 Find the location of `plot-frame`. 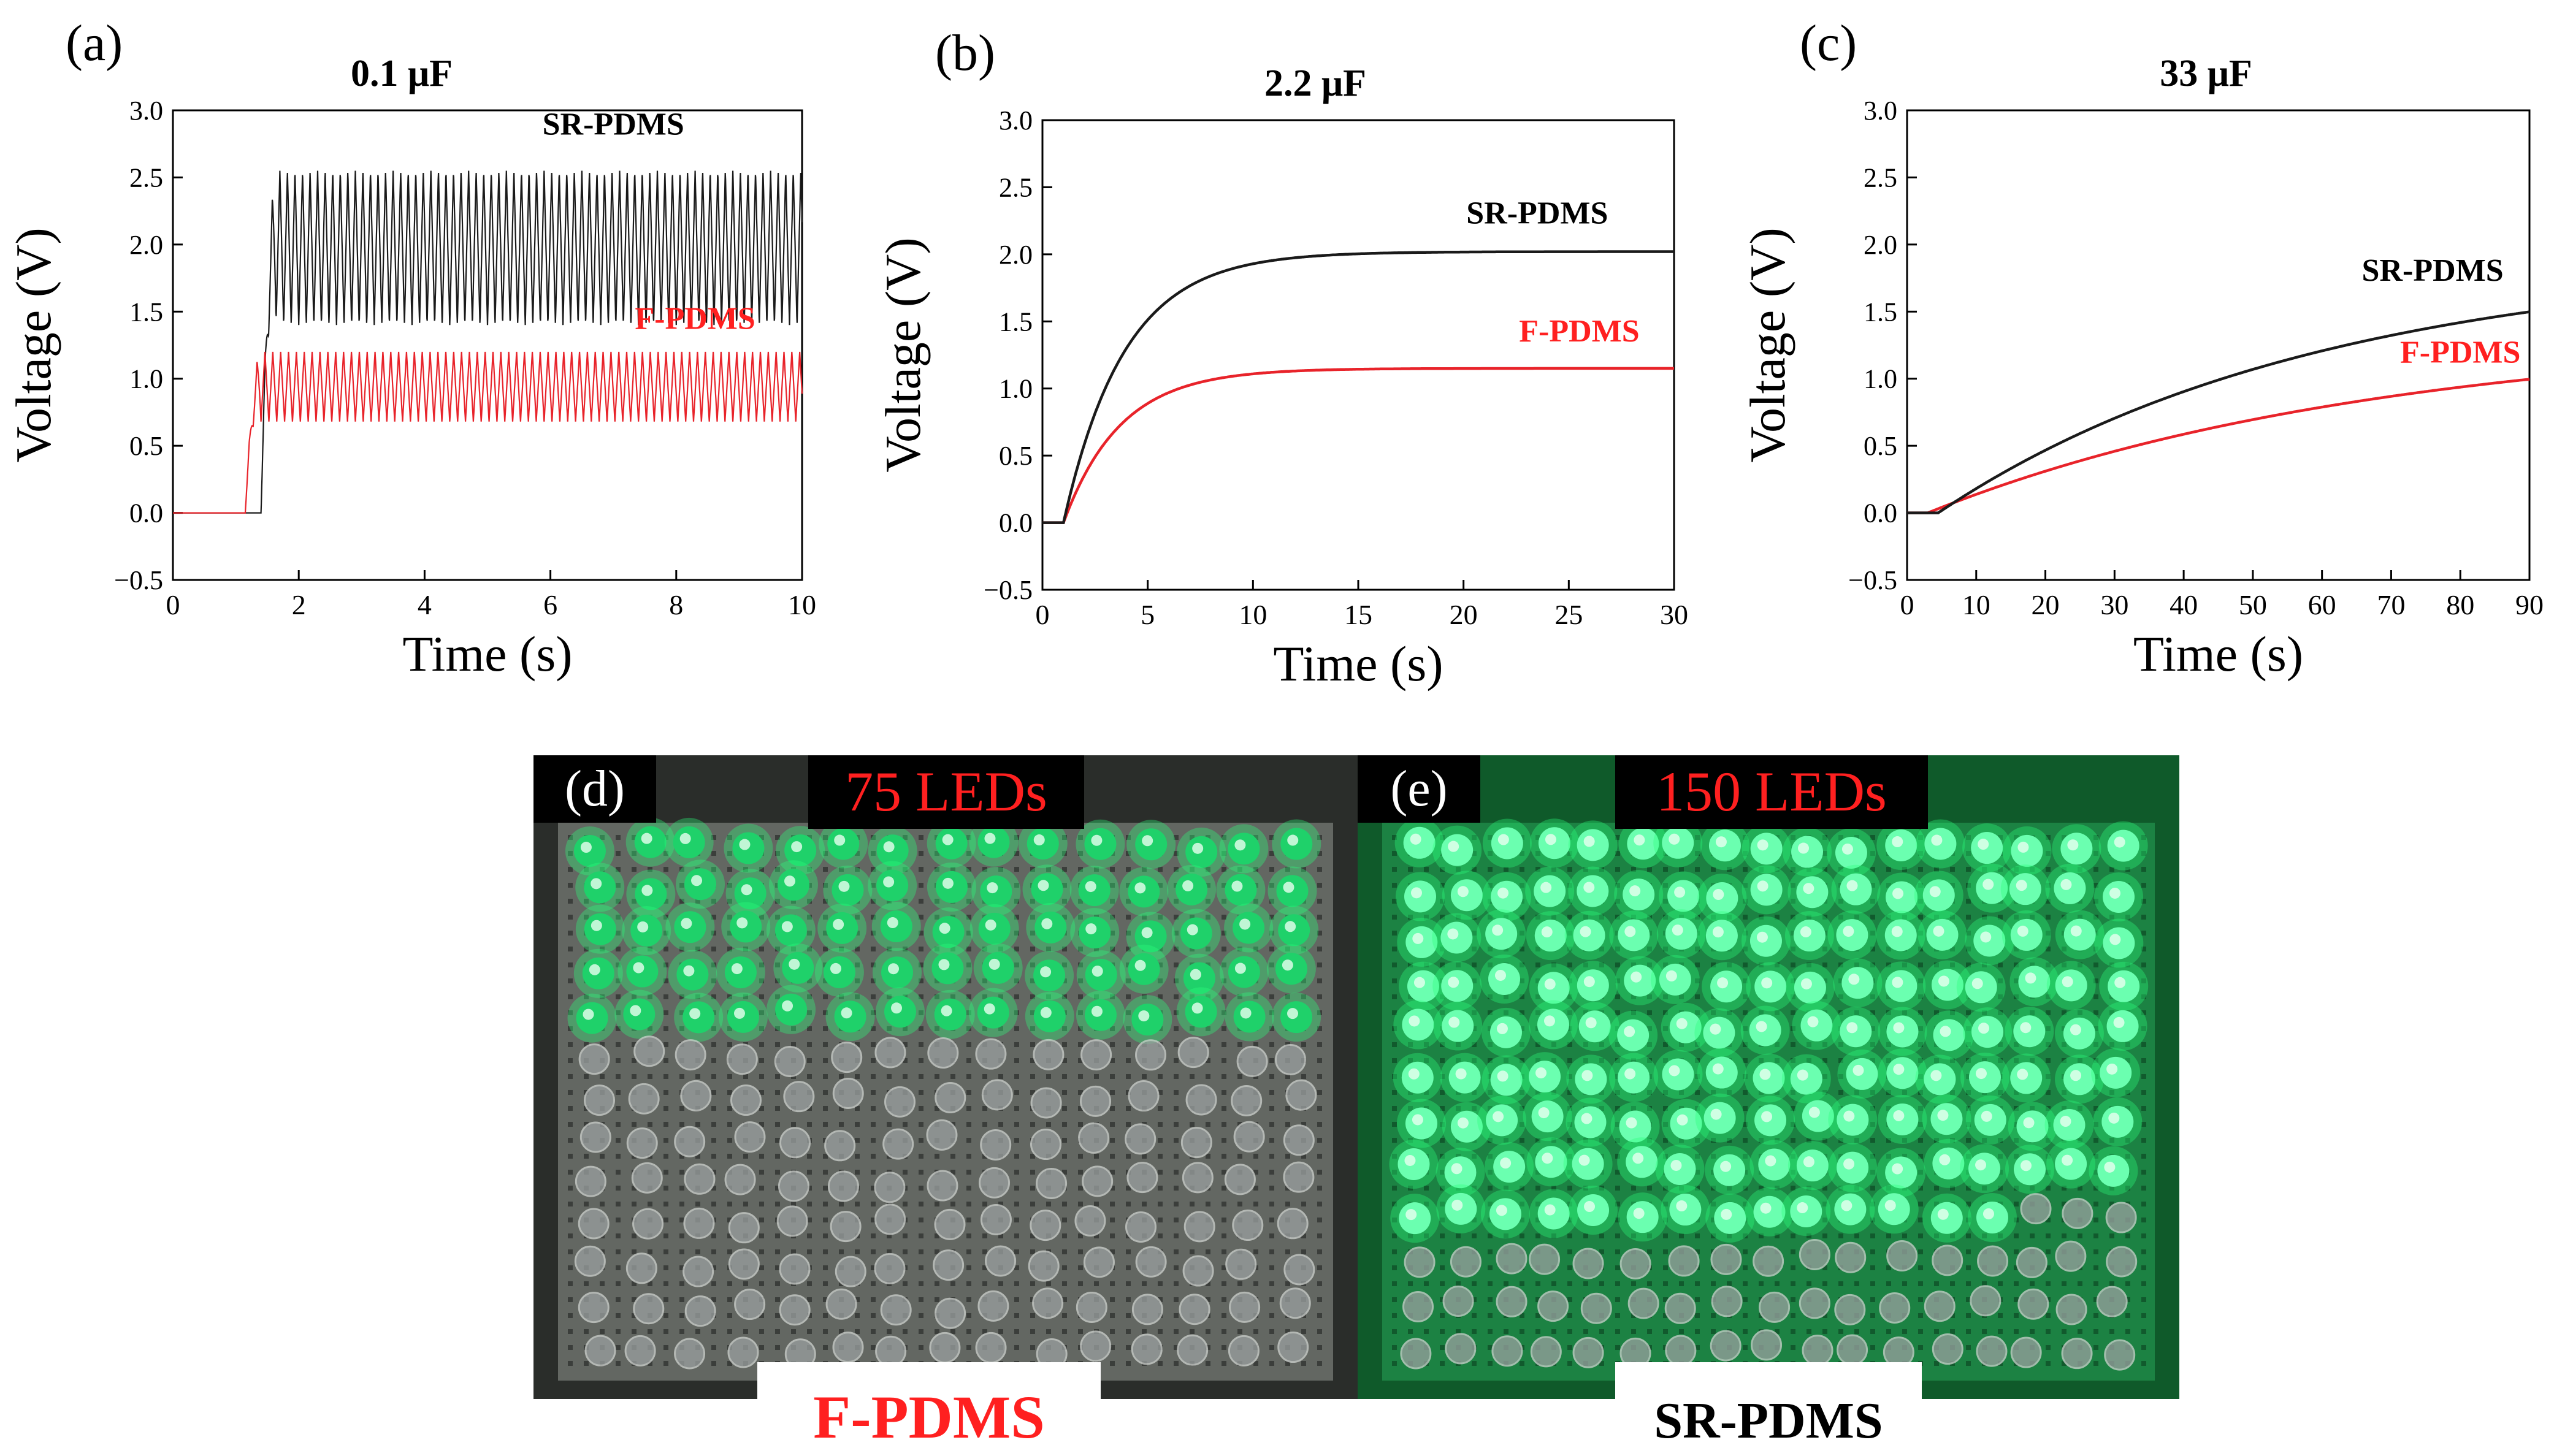

plot-frame is located at coordinates (1358, 355).